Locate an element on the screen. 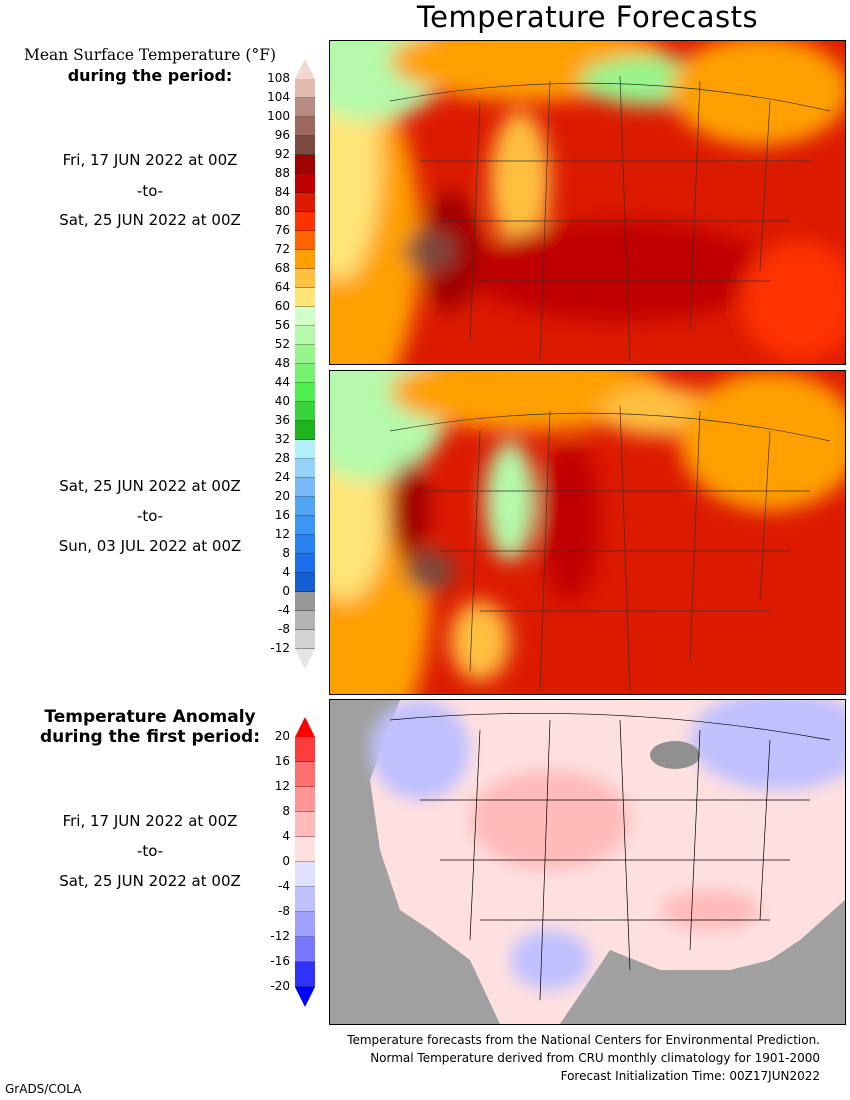 The image size is (850, 1100). anomaly-subheading: during the first period: is located at coordinates (150, 737).